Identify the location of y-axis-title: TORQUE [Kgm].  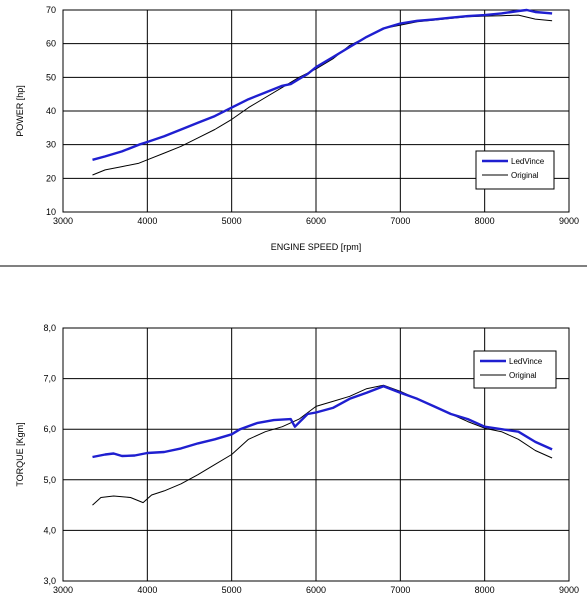
(20, 454).